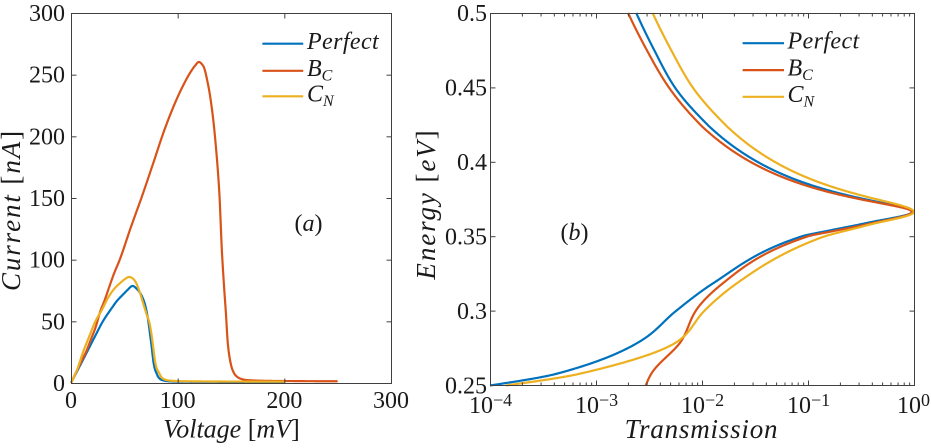 This screenshot has height=448, width=931. I want to click on svg-text: Energy [eV], so click(426, 204).